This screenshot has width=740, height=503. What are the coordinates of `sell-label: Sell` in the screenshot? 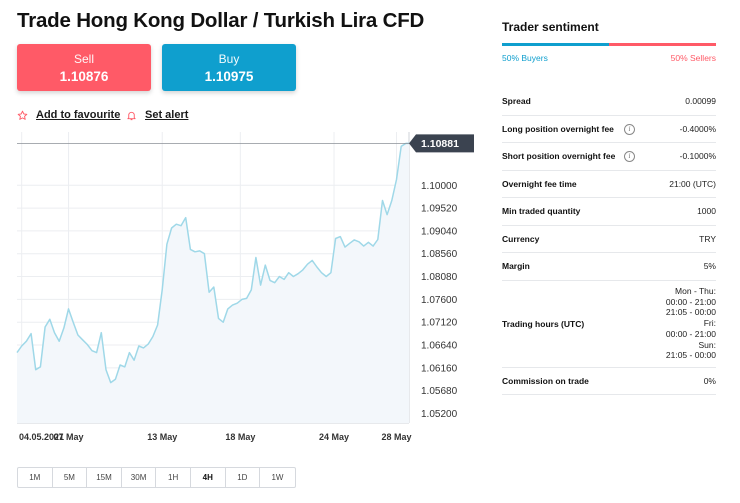 It's located at (83, 59).